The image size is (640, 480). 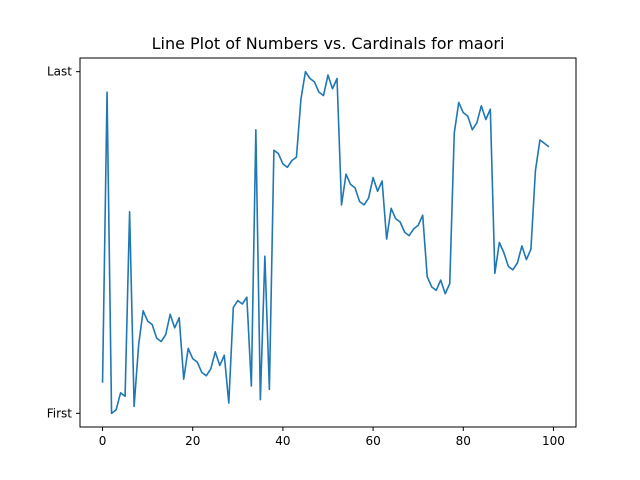 What do you see at coordinates (553, 441) in the screenshot?
I see `x-tick-label: 100` at bounding box center [553, 441].